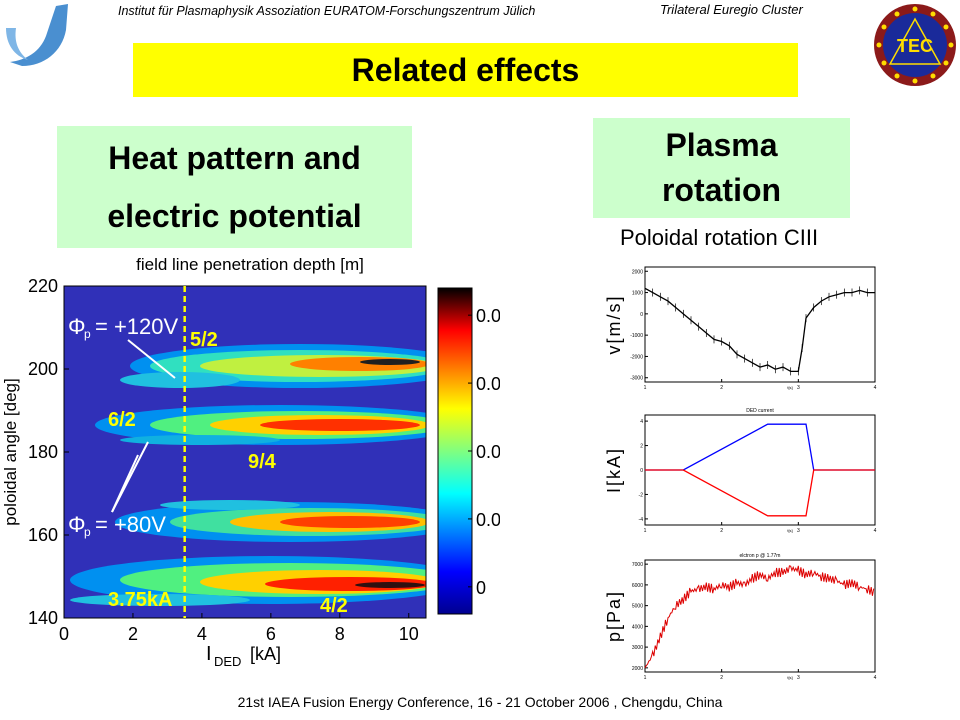 The width and height of the screenshot is (960, 720). I want to click on colorbar-tick-label: 0.08, so click(488, 316).